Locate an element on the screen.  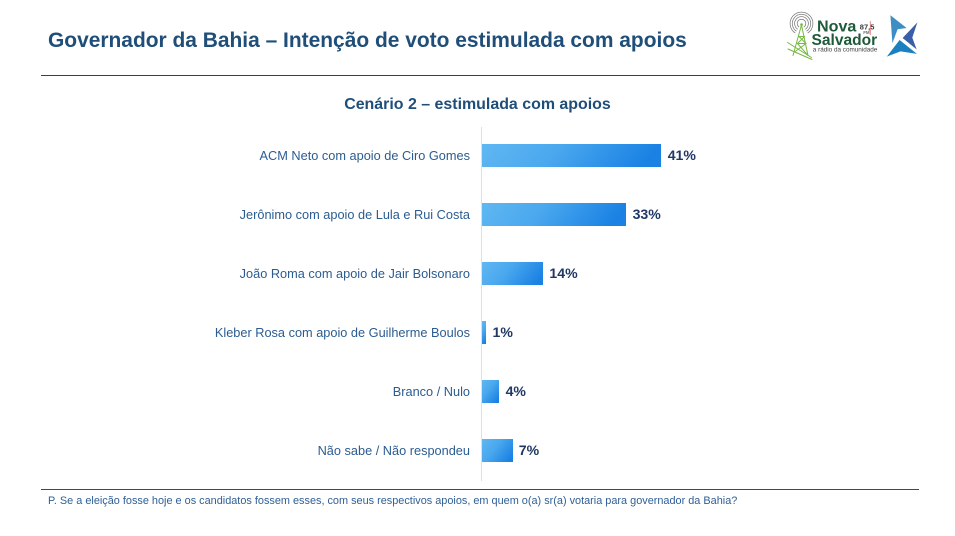
svg-text: FM is located at coordinates (866, 32).